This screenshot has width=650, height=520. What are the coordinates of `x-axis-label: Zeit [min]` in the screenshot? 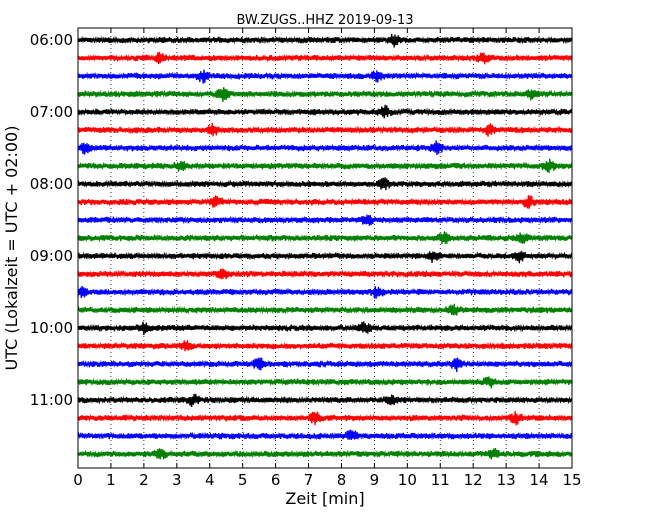 It's located at (324, 498).